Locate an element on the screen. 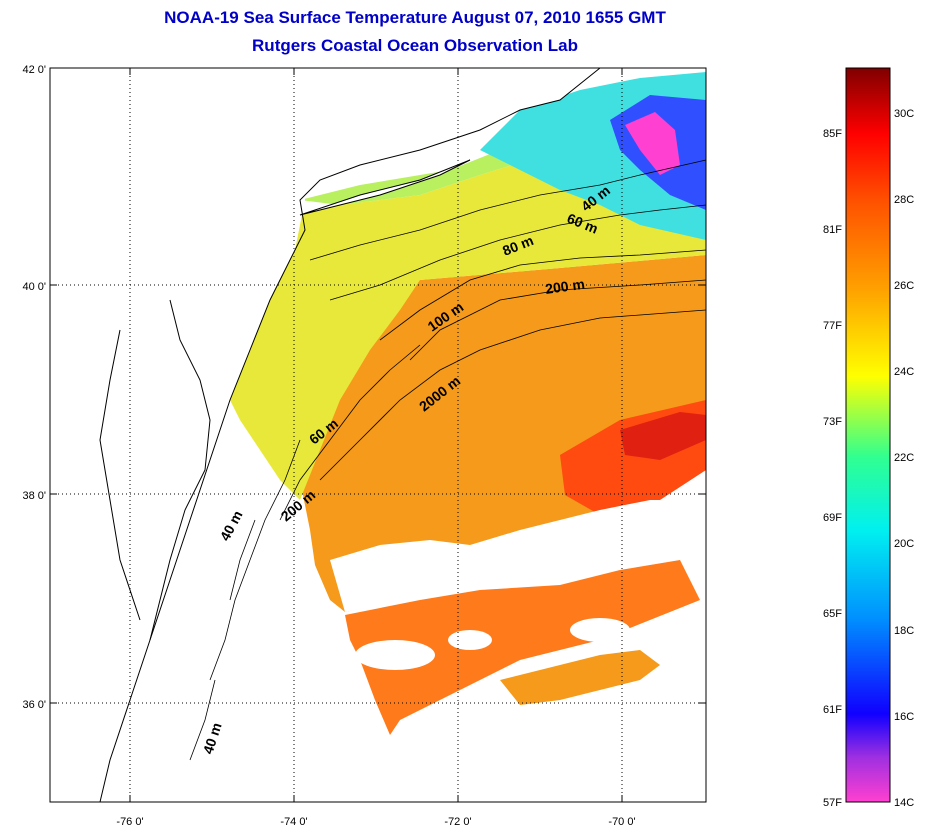 The image size is (928, 832). colorbar-c-label: 14C is located at coordinates (904, 803).